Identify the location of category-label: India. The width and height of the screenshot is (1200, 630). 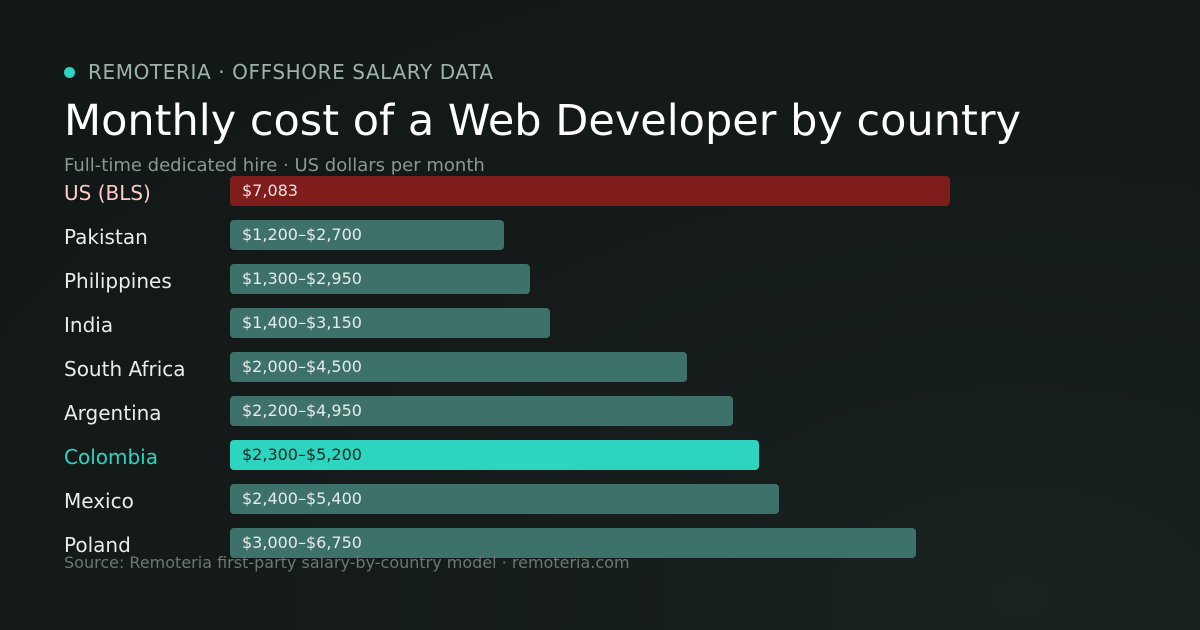
(89, 325).